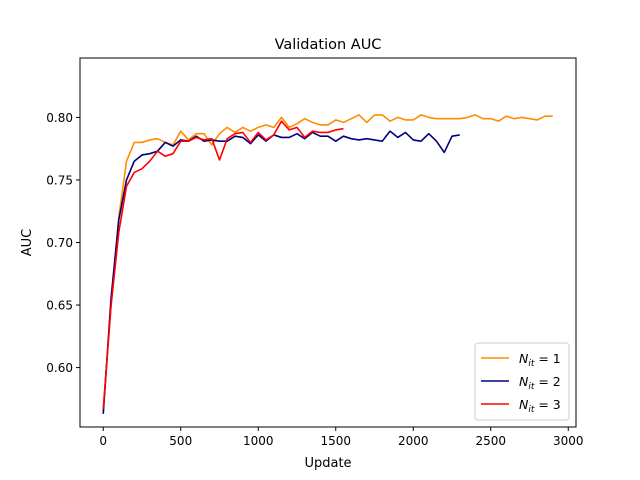 The image size is (640, 480). What do you see at coordinates (547, 381) in the screenshot?
I see `legend-label-rest: = 2` at bounding box center [547, 381].